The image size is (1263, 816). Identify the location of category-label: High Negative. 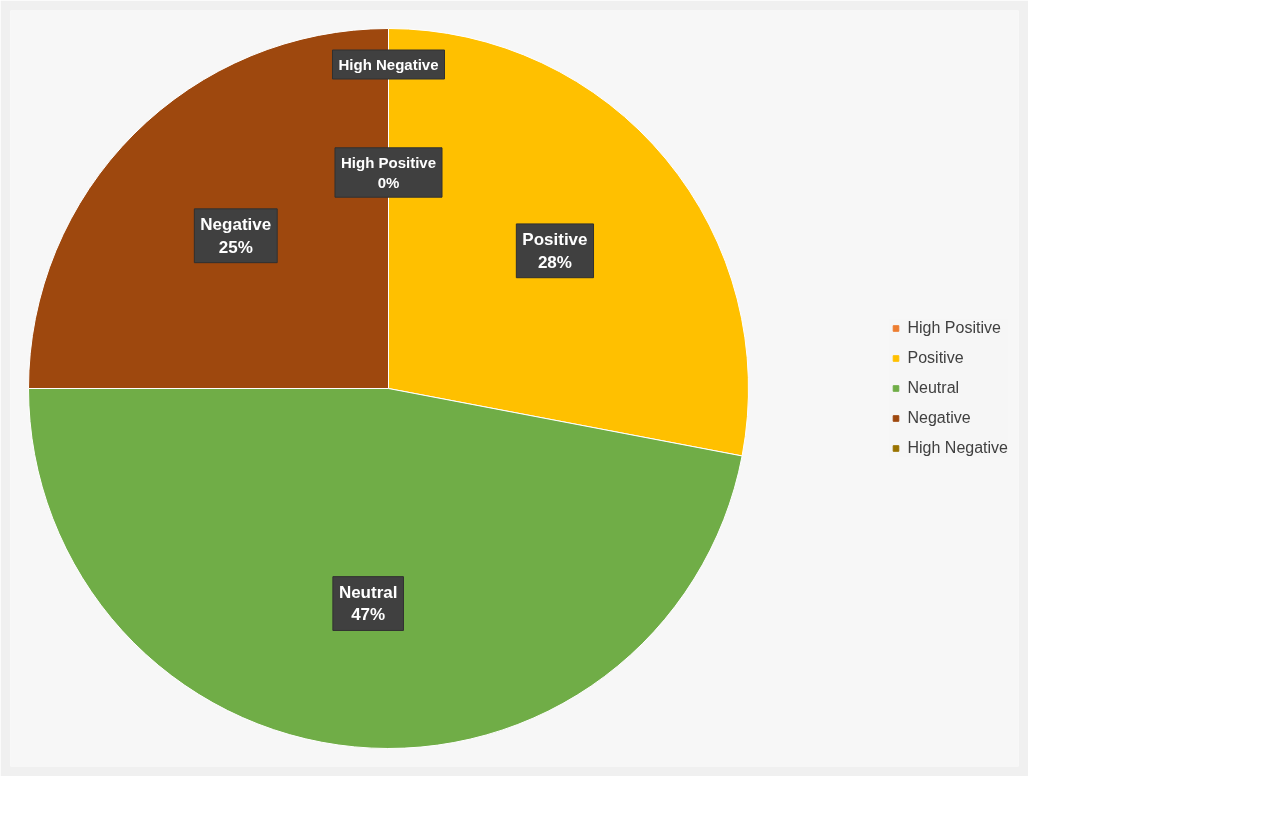
(388, 64).